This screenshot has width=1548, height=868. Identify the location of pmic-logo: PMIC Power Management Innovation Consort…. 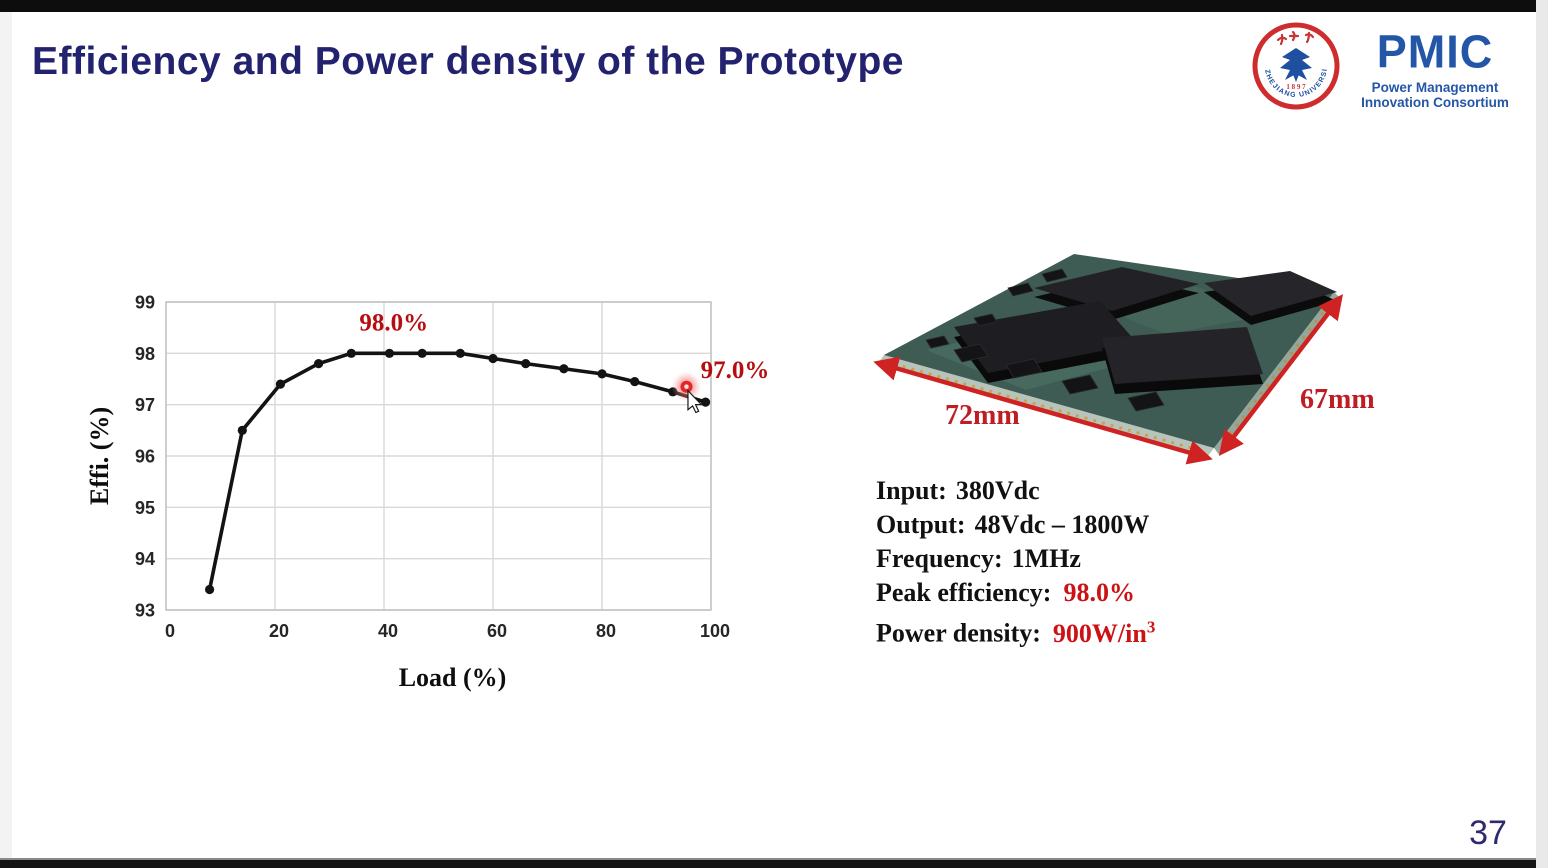
(1435, 67).